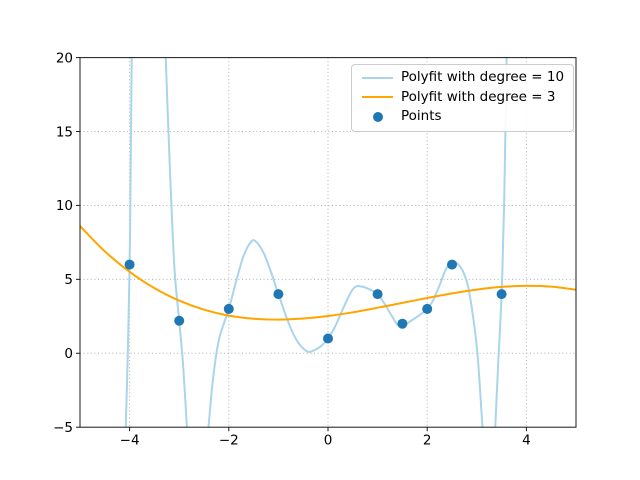 This screenshot has height=480, width=640. Describe the element at coordinates (526, 441) in the screenshot. I see `x-tick-label: 4` at that location.